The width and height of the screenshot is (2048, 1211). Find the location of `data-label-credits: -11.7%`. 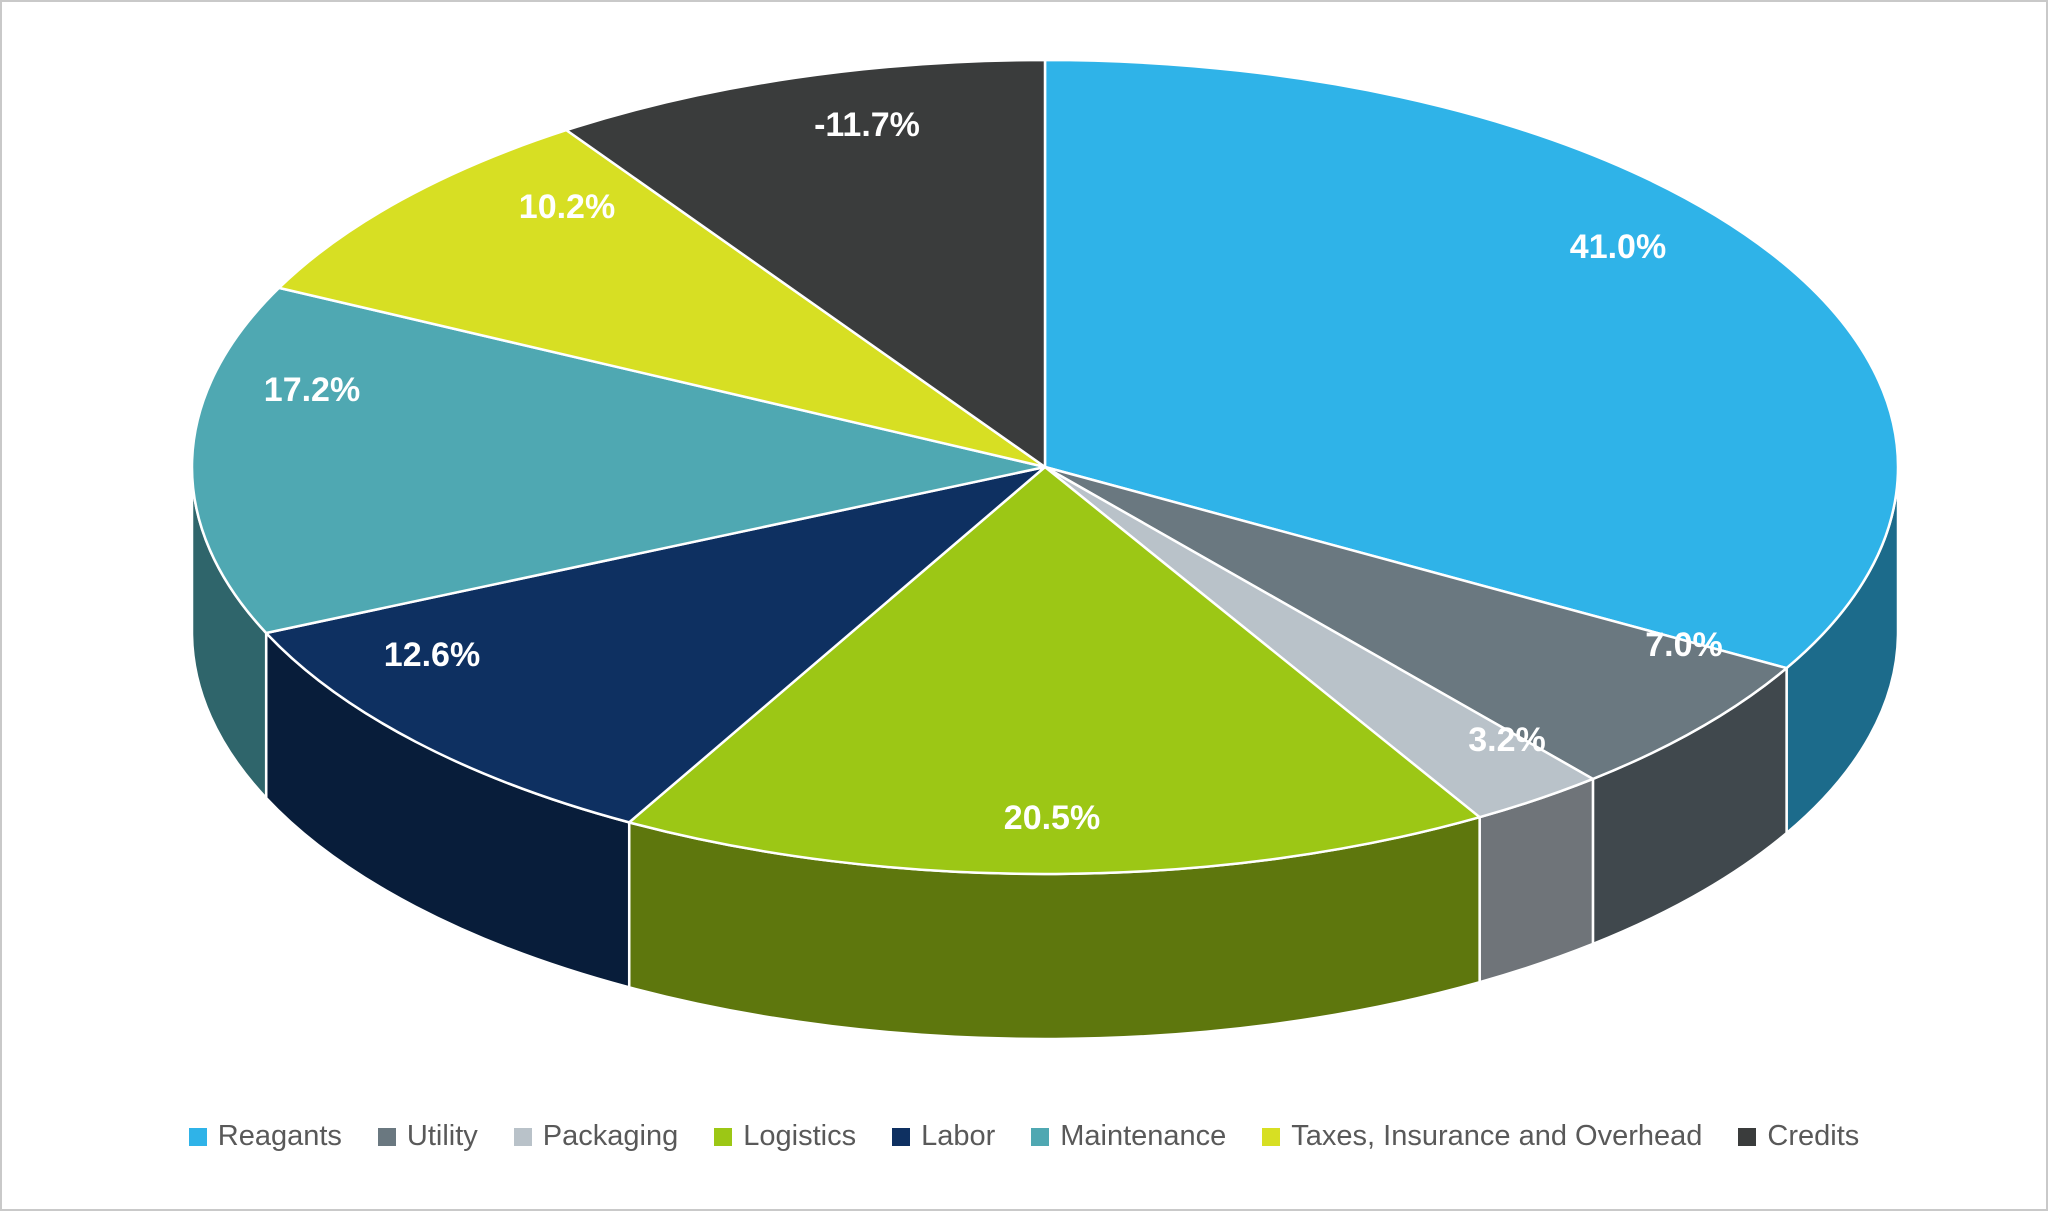

data-label-credits: -11.7% is located at coordinates (867, 125).